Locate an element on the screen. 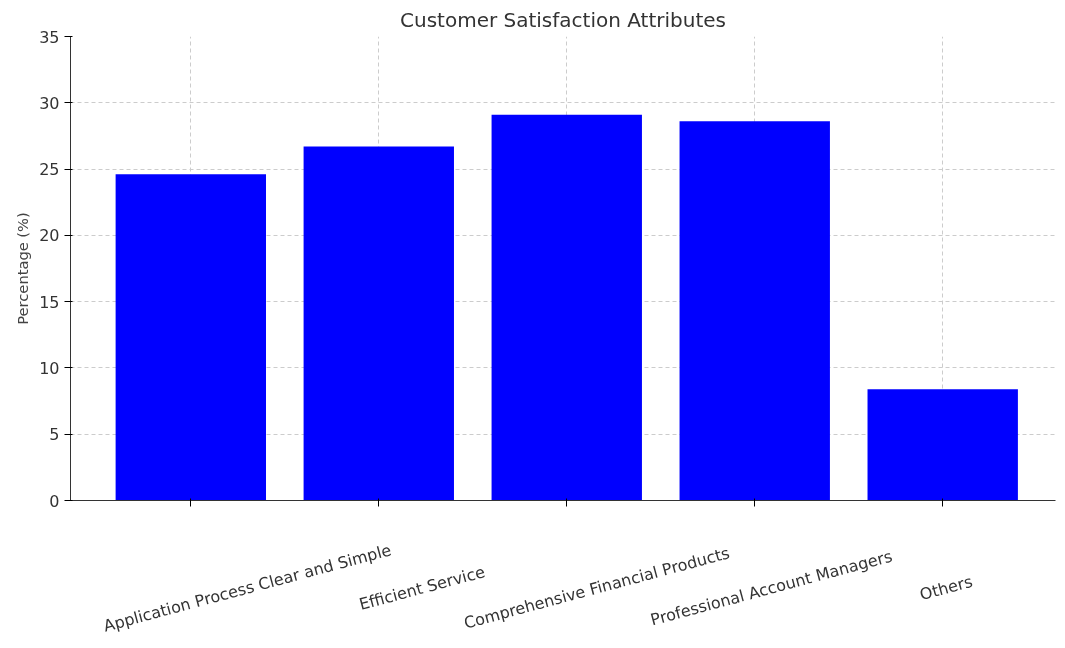 This screenshot has width=1065, height=648. y-tick-label: 35 is located at coordinates (49, 37).